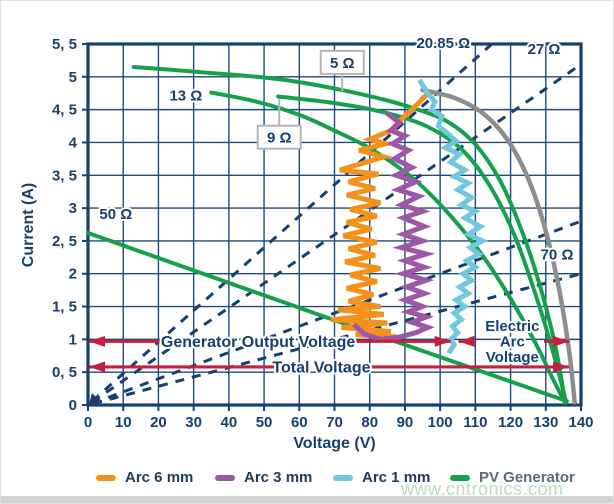 This screenshot has width=614, height=504. Describe the element at coordinates (73, 339) in the screenshot. I see `y-tick-label: 1` at that location.